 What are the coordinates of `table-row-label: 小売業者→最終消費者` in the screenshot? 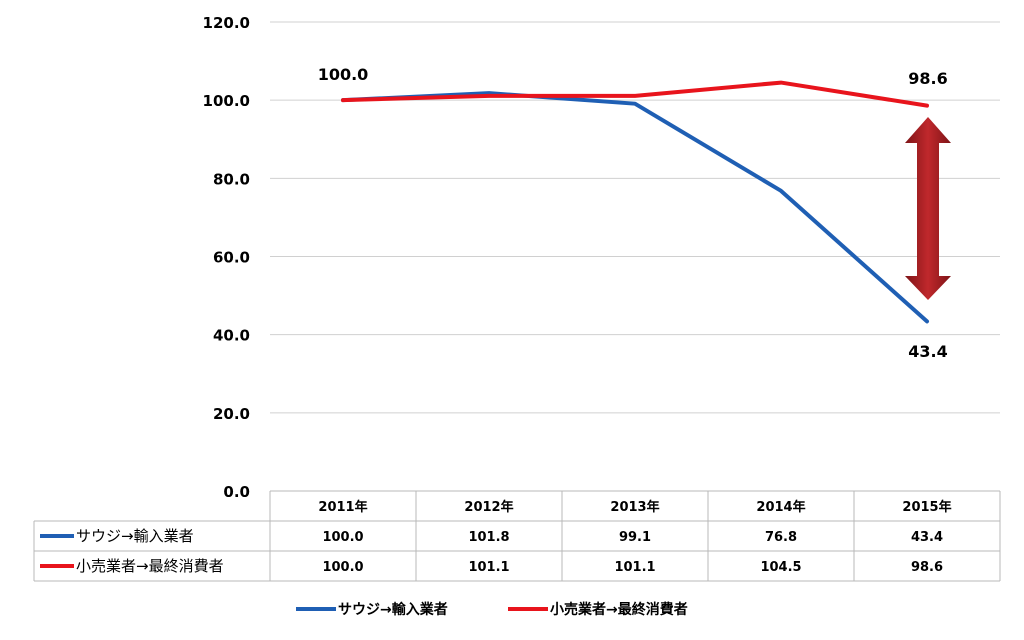 It's located at (150, 566).